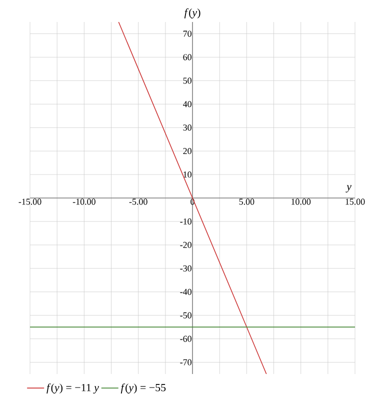  Describe the element at coordinates (186, 315) in the screenshot. I see `y-tick-label: -50` at that location.